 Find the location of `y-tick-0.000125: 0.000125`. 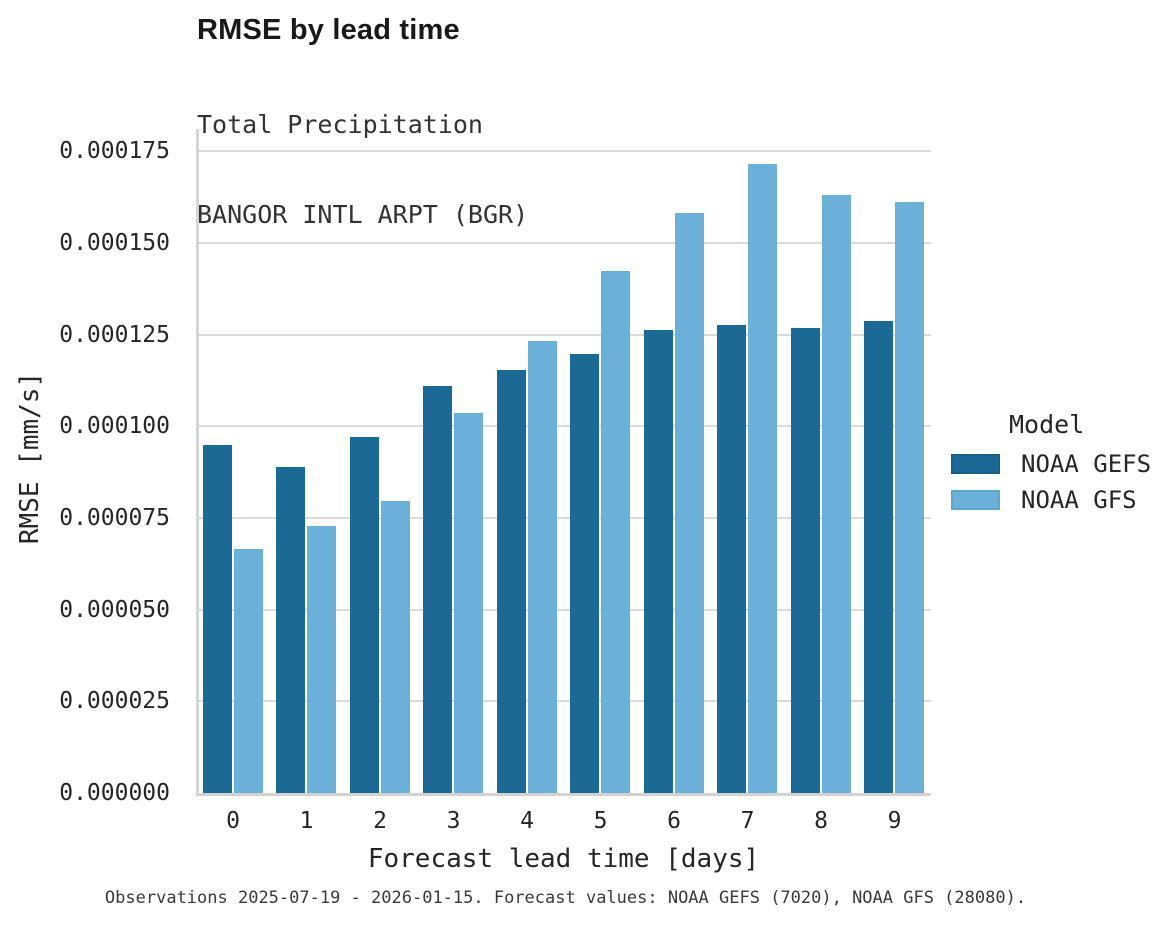

y-tick-0.000125: 0.000125 is located at coordinates (114, 334).